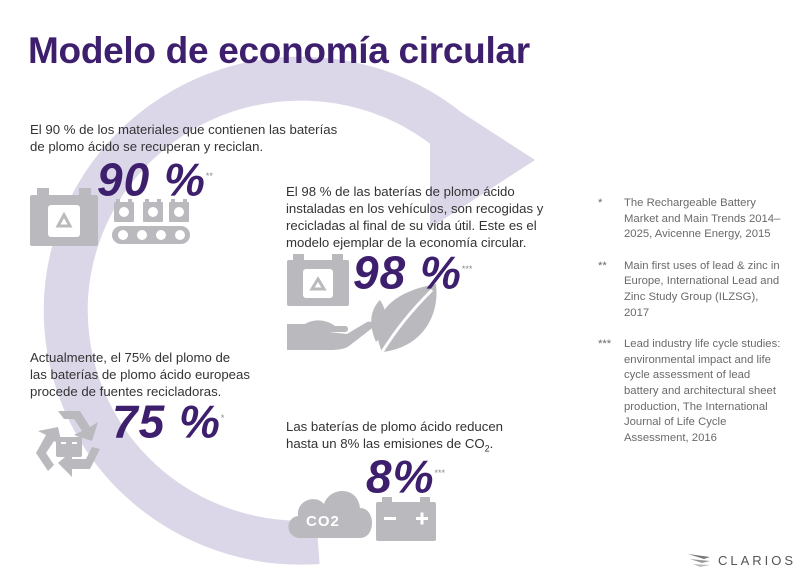  Describe the element at coordinates (155, 179) in the screenshot. I see `stat-90-value: 90 %**` at that location.